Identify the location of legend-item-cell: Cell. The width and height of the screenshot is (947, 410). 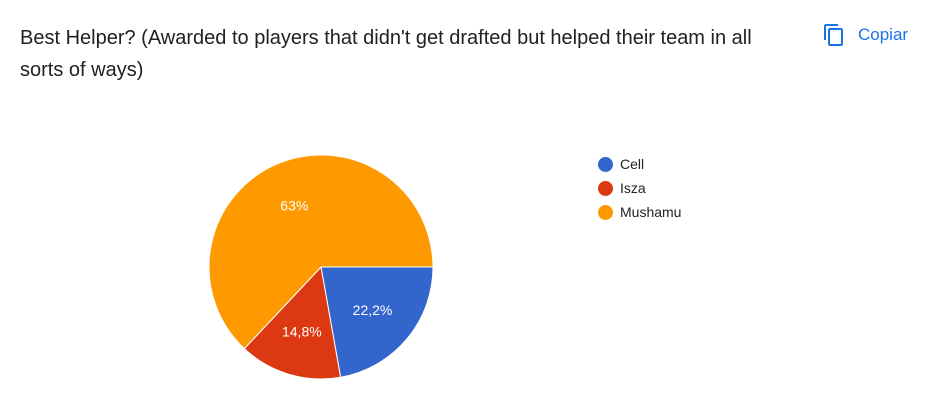
(639, 164).